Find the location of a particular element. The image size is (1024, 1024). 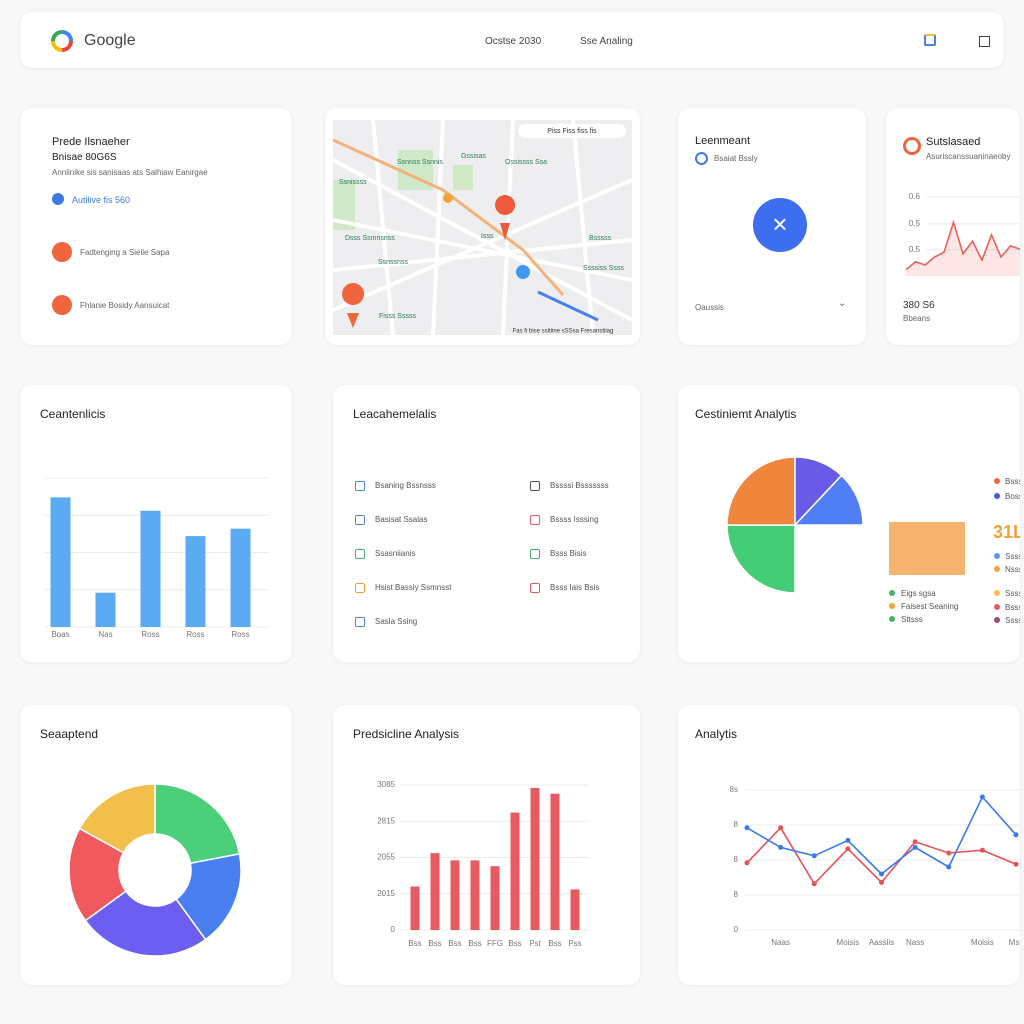

x-tick-label: Mss is located at coordinates (1014, 942).